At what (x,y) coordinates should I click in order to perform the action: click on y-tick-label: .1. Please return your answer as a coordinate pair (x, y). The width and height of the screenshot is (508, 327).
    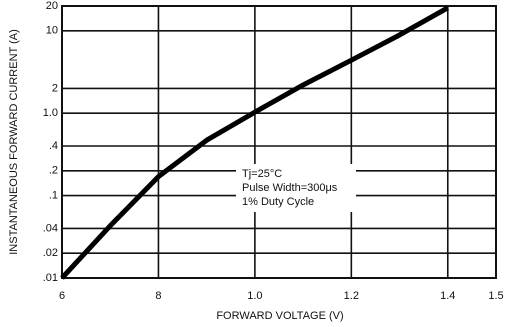
    Looking at the image, I should click on (53, 196).